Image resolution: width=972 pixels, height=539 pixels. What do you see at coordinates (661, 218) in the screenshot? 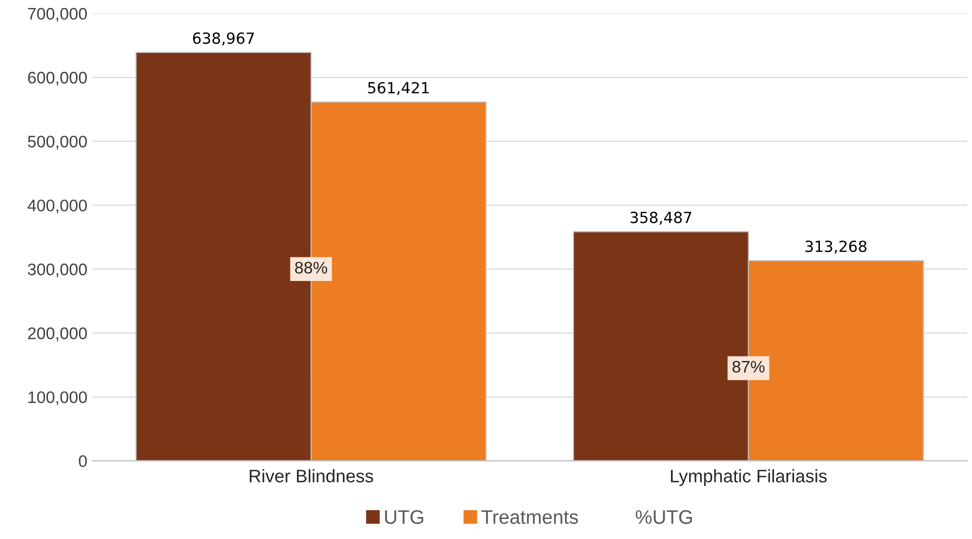
I see `data-label: 358,487` at bounding box center [661, 218].